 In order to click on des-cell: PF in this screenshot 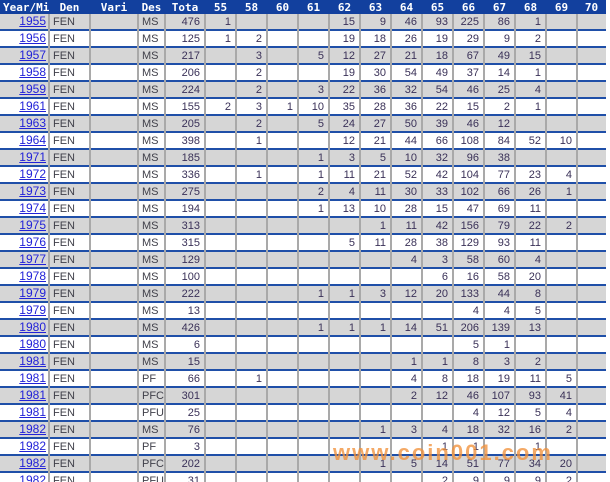, I will do `click(152, 446)`.